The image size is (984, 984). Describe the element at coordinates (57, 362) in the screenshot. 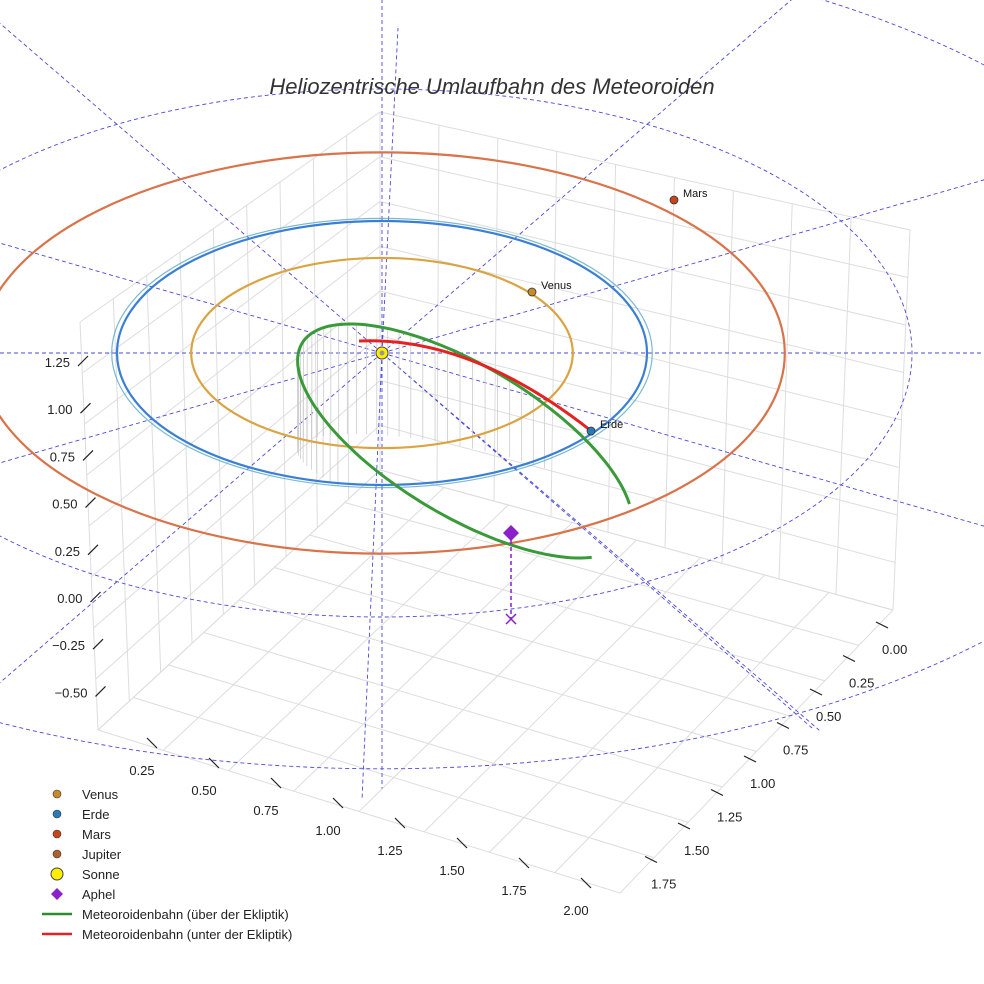

I see `z-tick-label: 1.25` at that location.